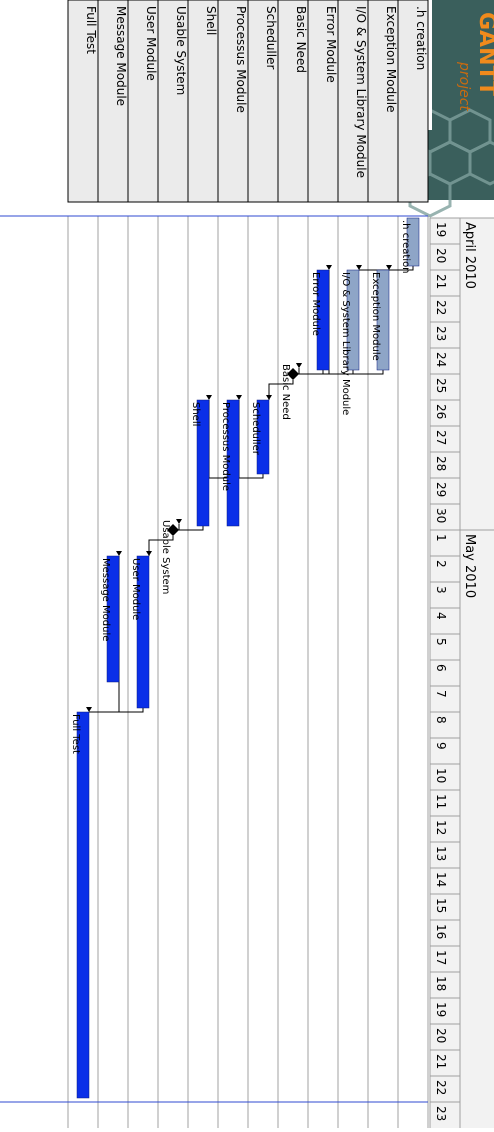  What do you see at coordinates (135, 589) in the screenshot?
I see `task-bar-label: User Module` at bounding box center [135, 589].